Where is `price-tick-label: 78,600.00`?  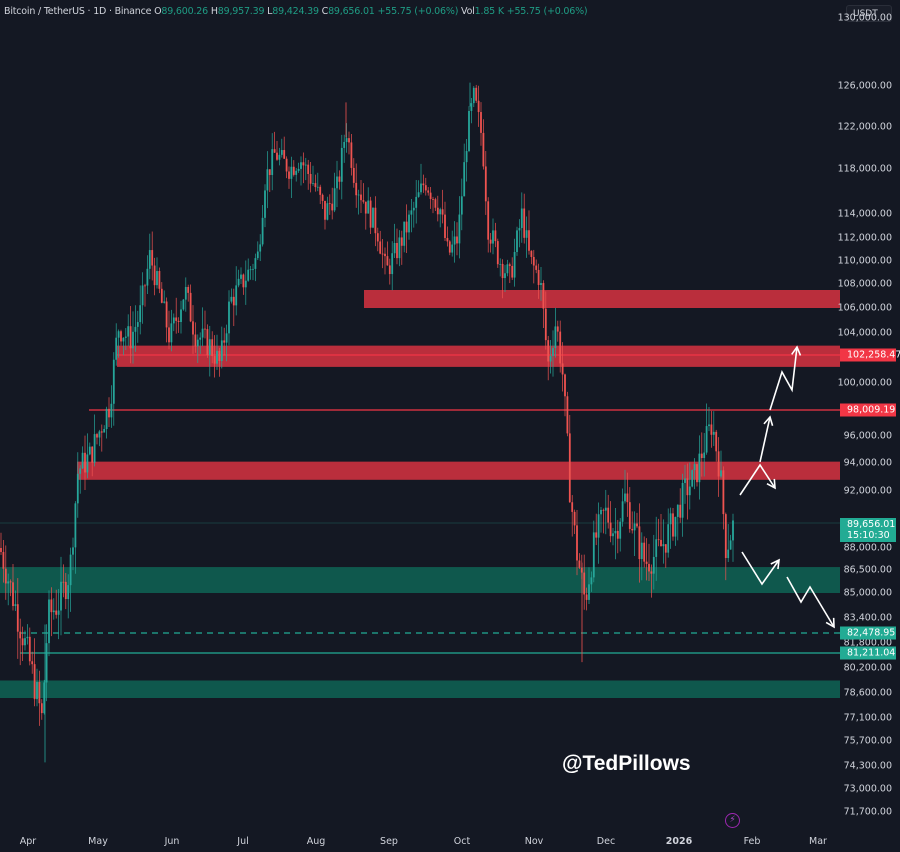 price-tick-label: 78,600.00 is located at coordinates (867, 693).